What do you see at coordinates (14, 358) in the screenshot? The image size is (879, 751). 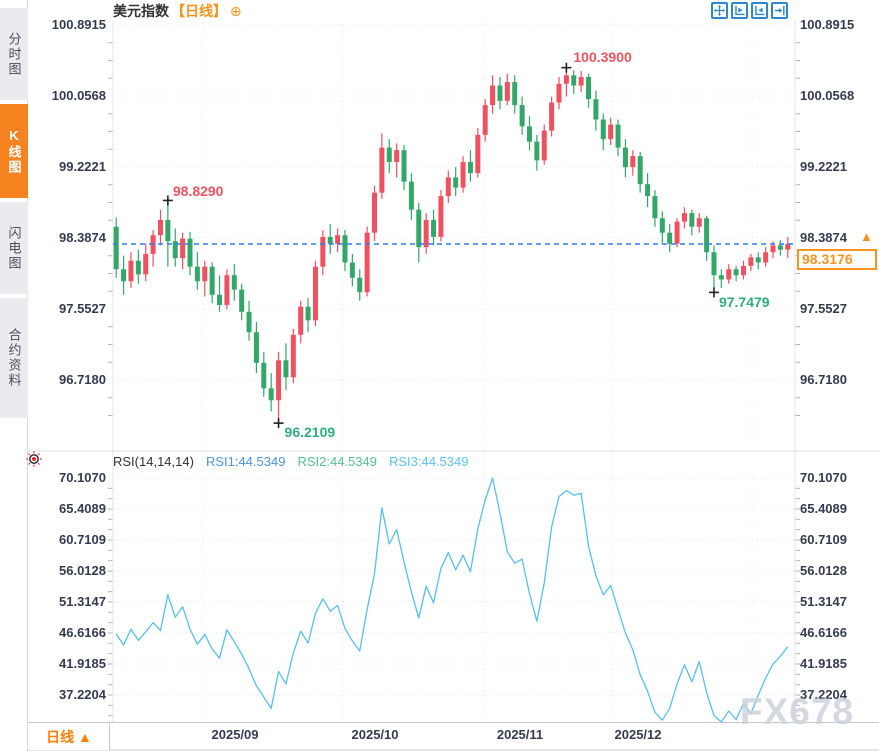 I see `sidebar-tab-contract-info: 合约资料` at bounding box center [14, 358].